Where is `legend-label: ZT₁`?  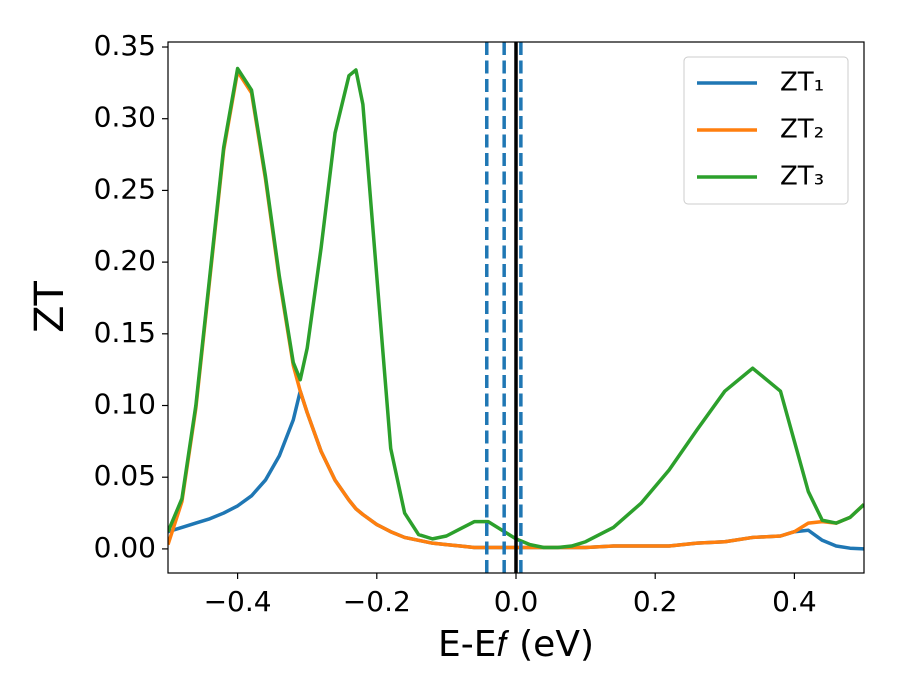 legend-label: ZT₁ is located at coordinates (802, 83).